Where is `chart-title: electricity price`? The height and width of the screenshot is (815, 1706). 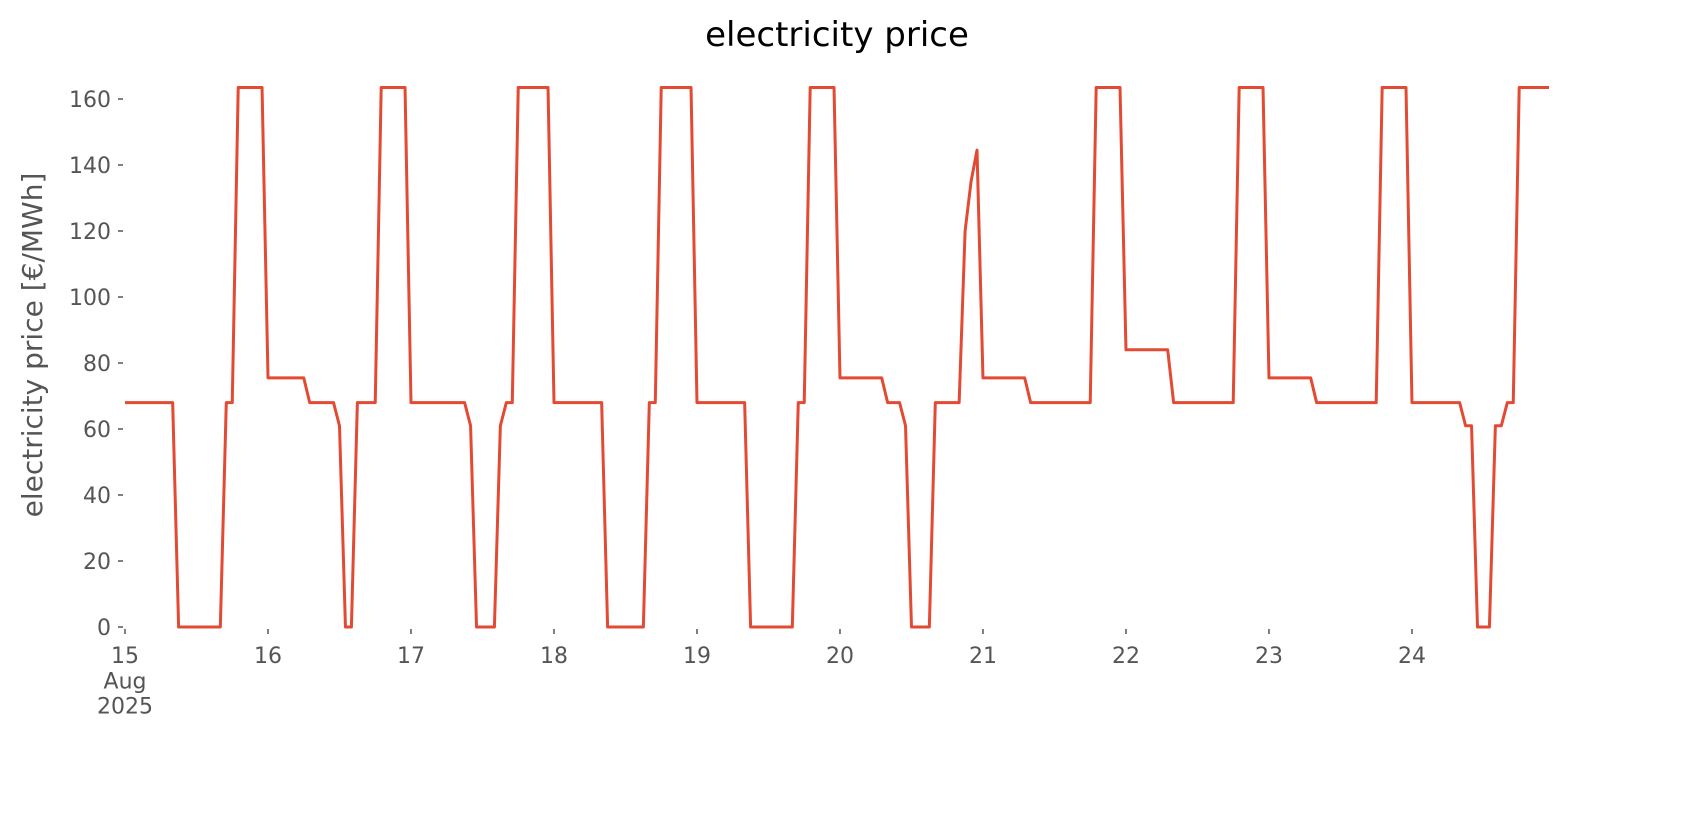 chart-title: electricity price is located at coordinates (837, 35).